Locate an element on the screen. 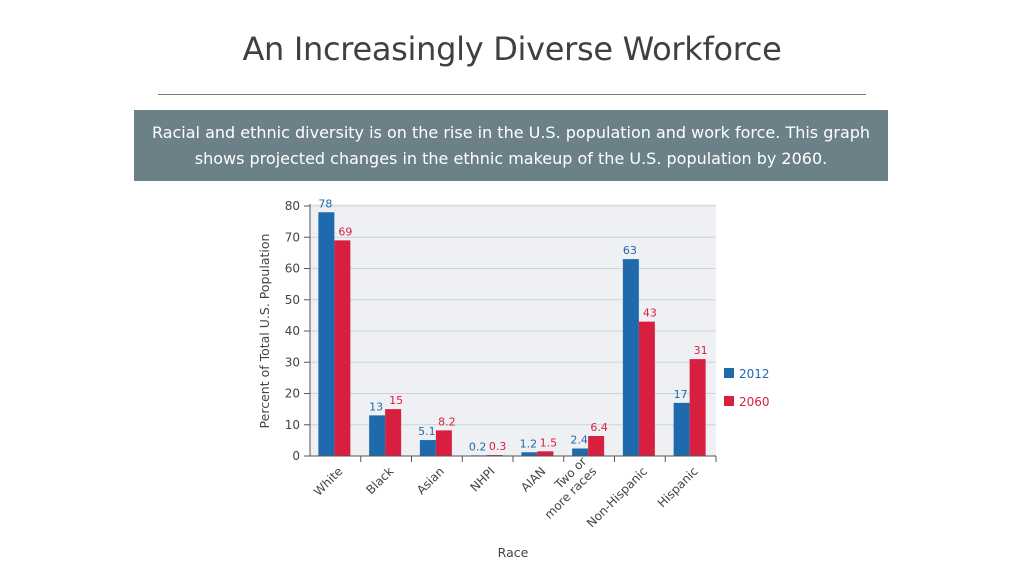 The image size is (1024, 576). title-divider is located at coordinates (512, 94).